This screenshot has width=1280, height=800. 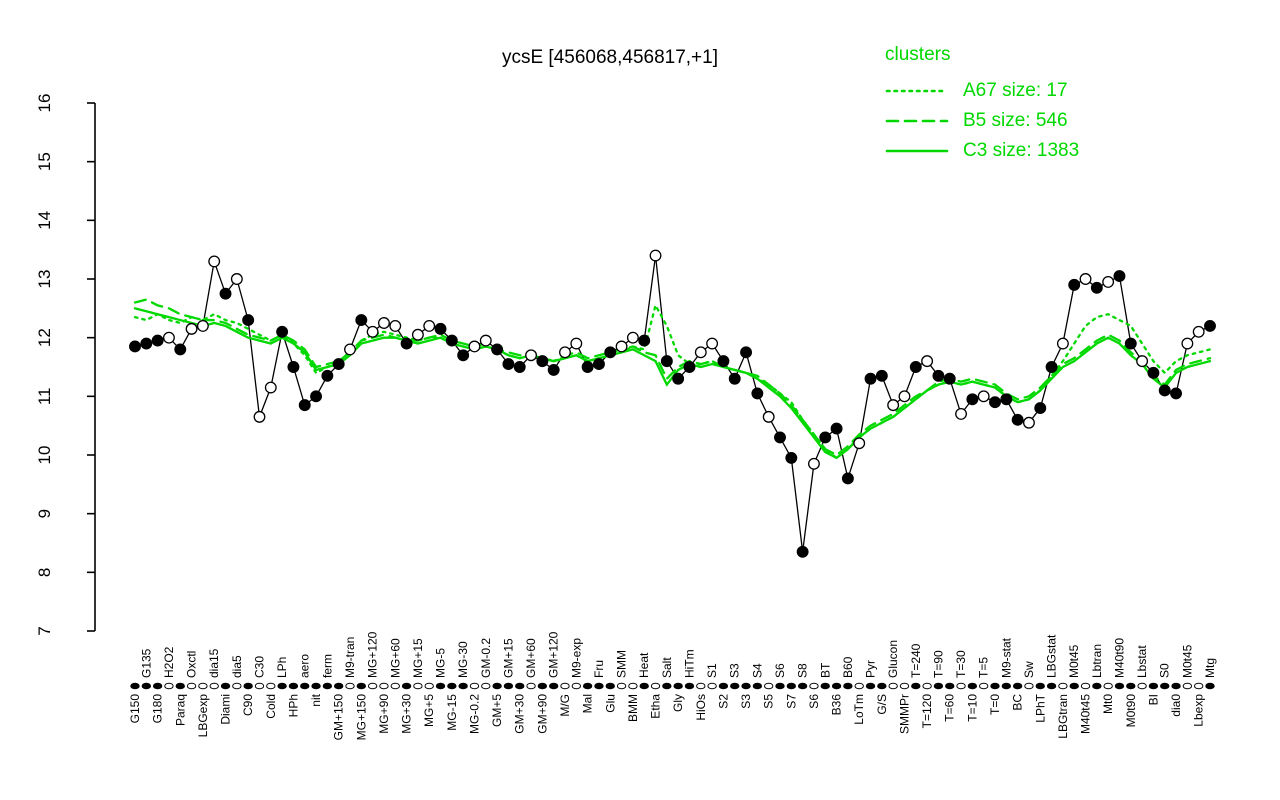 What do you see at coordinates (282, 667) in the screenshot?
I see `x-category-label: LPh` at bounding box center [282, 667].